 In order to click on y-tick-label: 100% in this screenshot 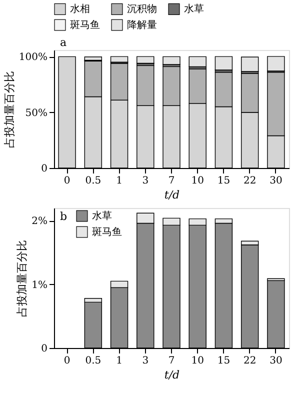, I will do `click(33, 58)`.